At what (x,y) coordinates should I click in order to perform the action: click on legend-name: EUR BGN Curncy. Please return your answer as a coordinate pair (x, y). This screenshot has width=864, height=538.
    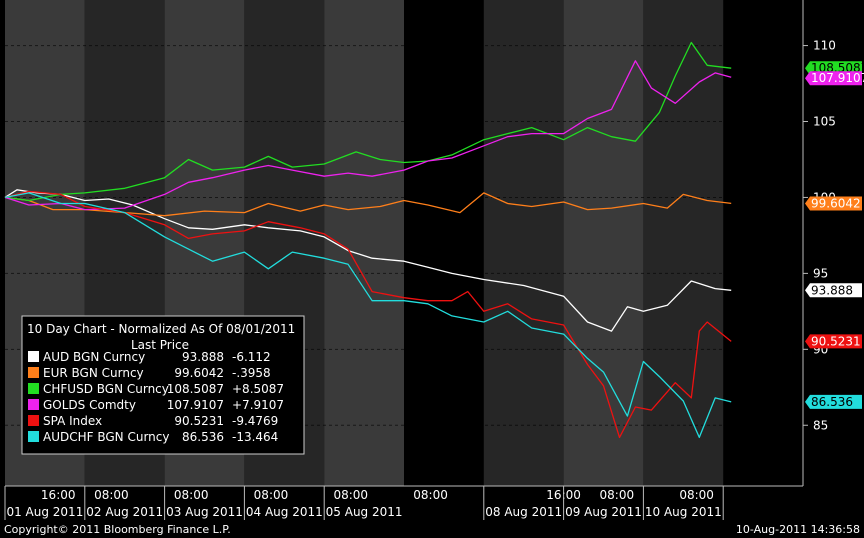
    Looking at the image, I should click on (93, 373).